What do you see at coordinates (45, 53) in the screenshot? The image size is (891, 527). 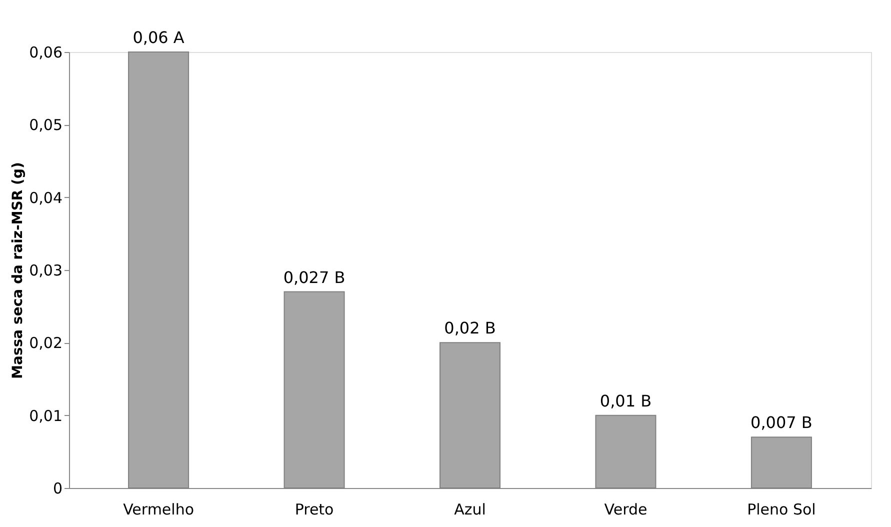 I see `y-tick-label: 0,06` at bounding box center [45, 53].